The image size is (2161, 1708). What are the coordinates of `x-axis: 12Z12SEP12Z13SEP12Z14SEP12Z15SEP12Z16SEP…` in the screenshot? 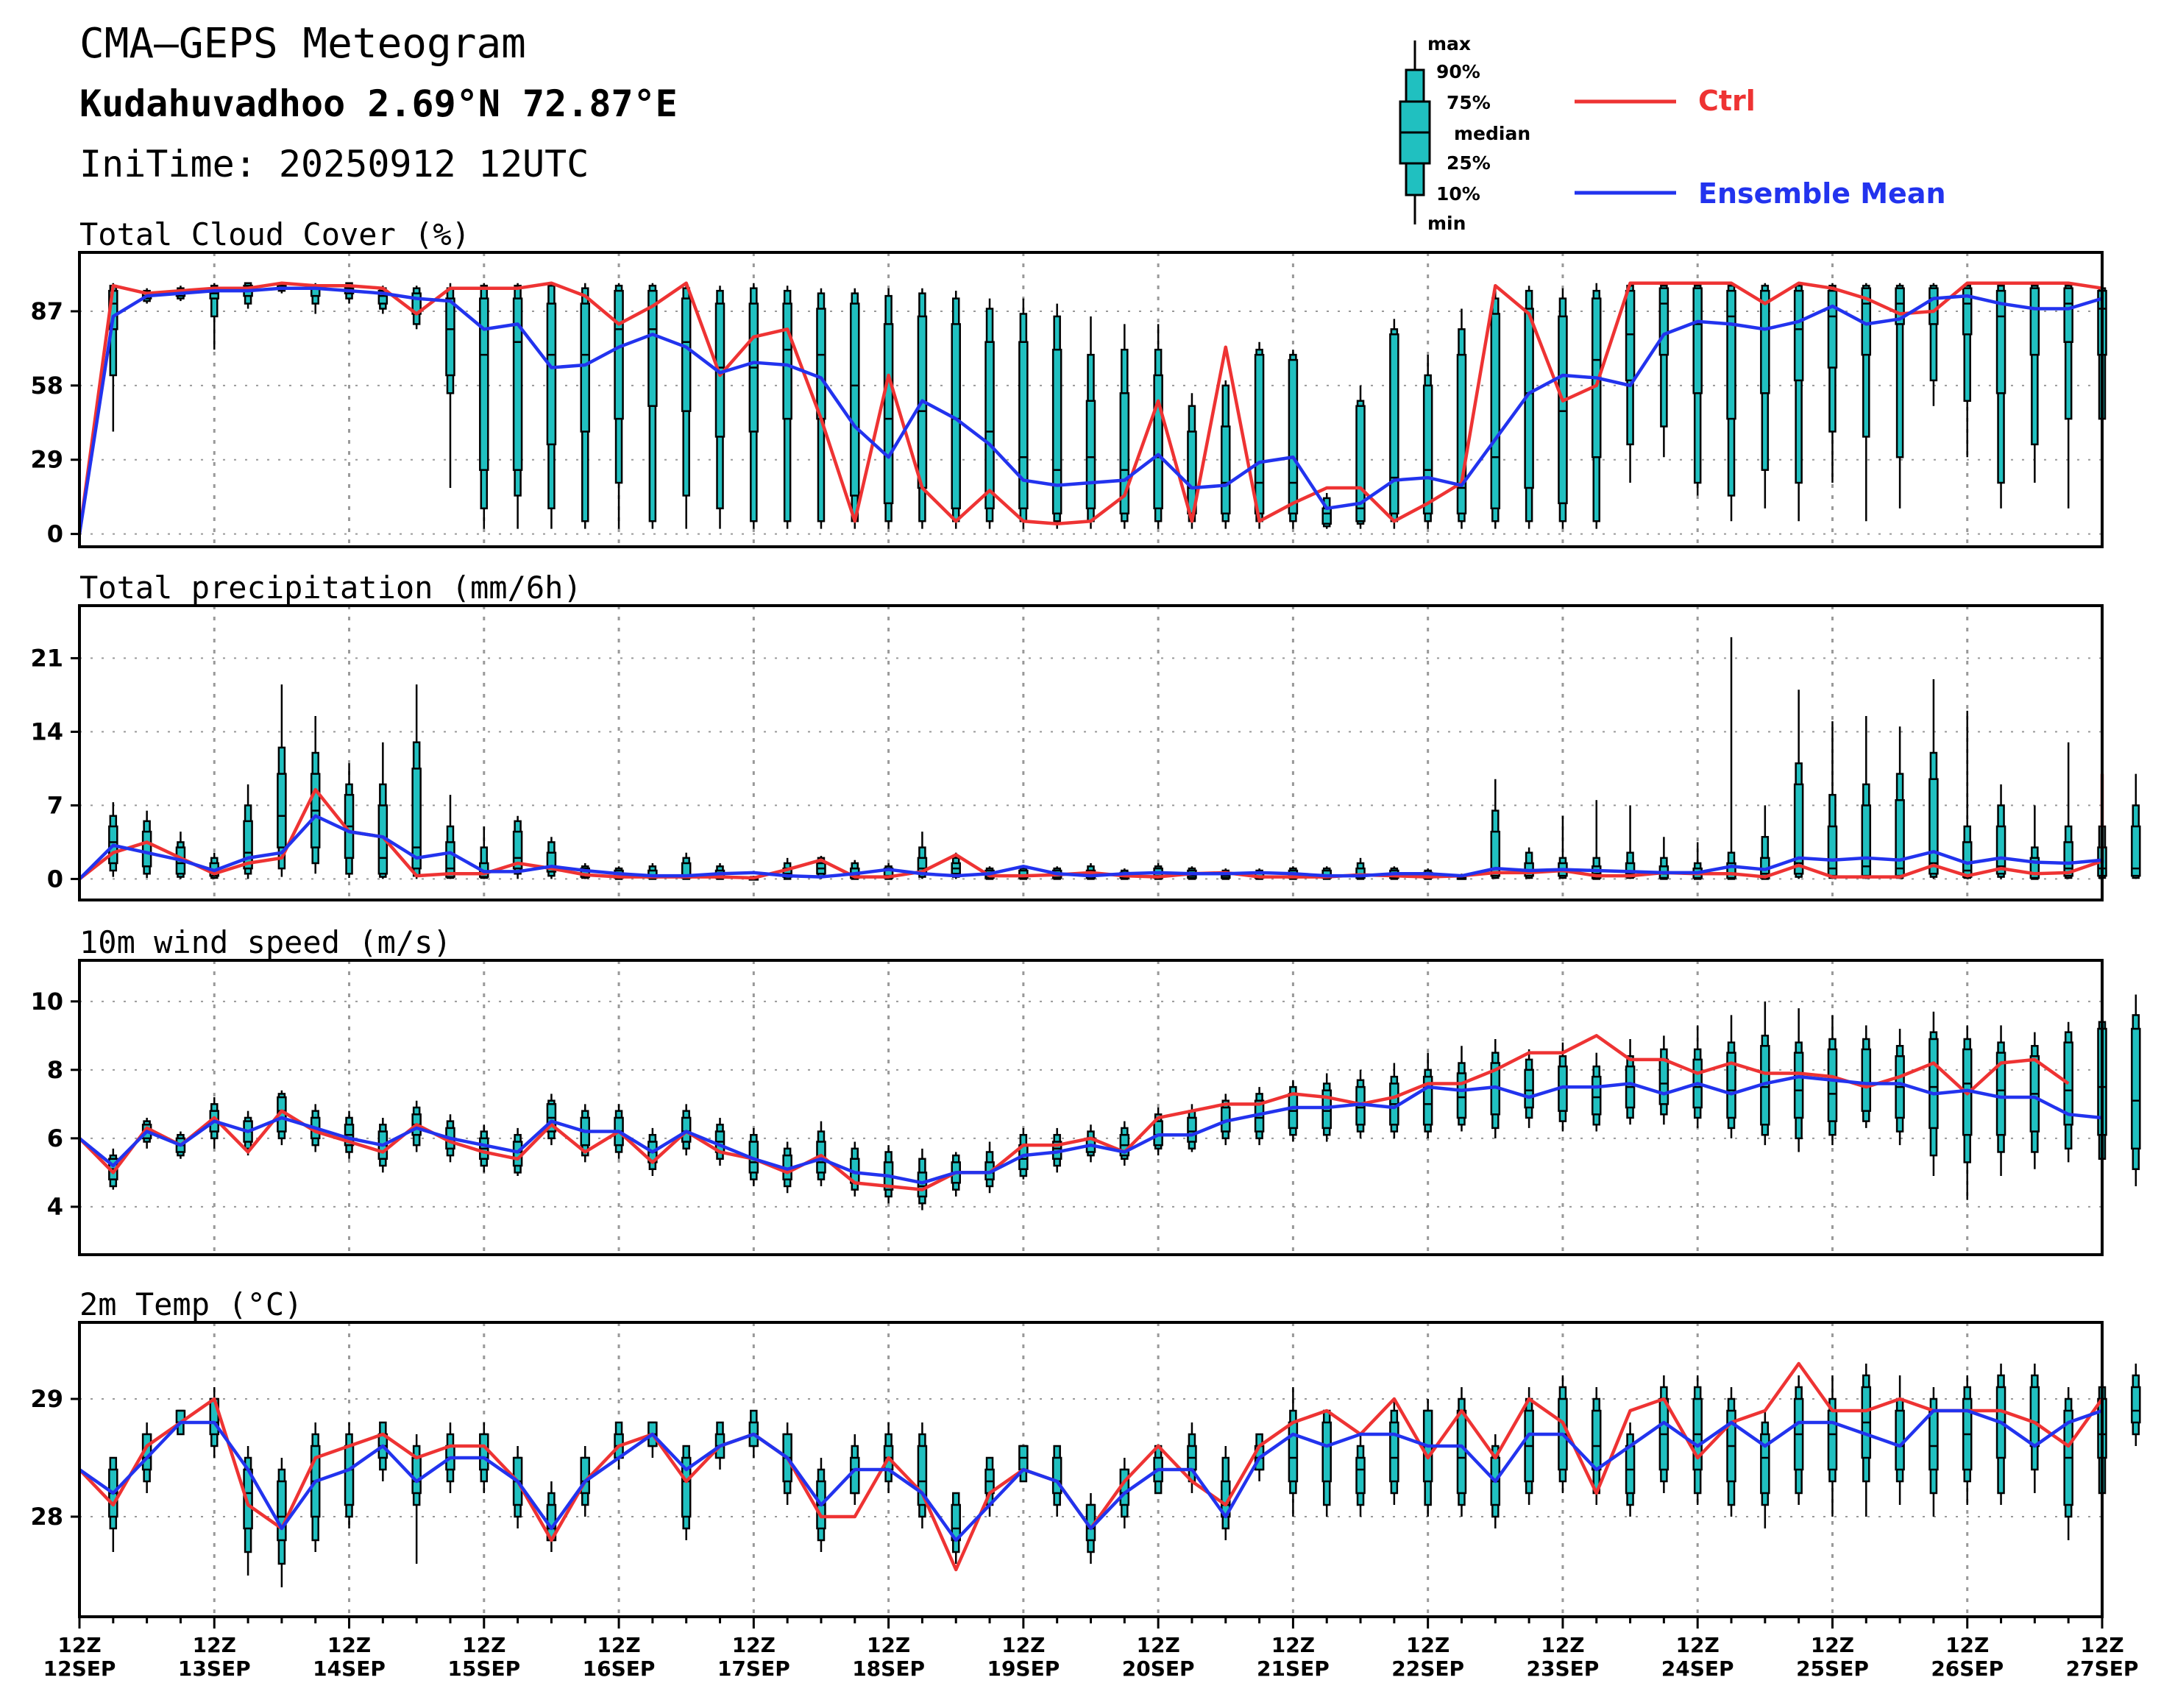 It's located at (1090, 1649).